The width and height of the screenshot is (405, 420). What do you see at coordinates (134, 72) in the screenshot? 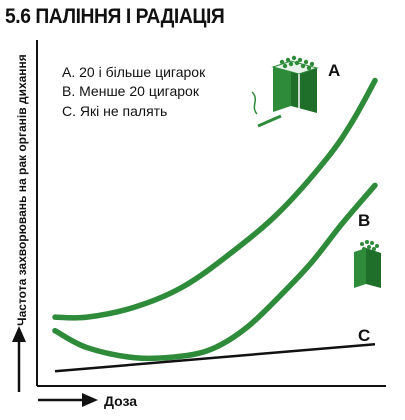
I see `legend-entry-a: A. 20 і більше цигарок` at bounding box center [134, 72].